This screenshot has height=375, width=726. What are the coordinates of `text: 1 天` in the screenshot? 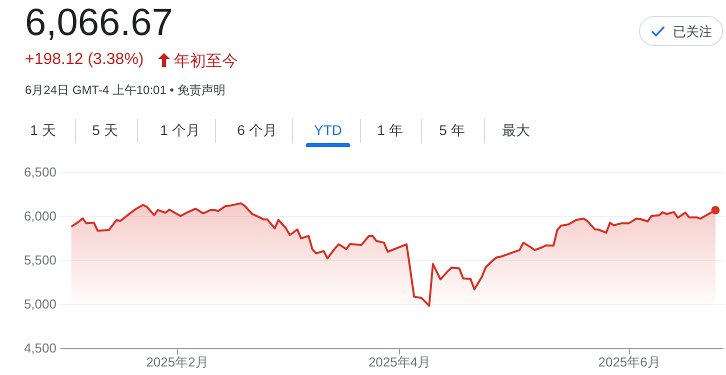 It's located at (43, 131).